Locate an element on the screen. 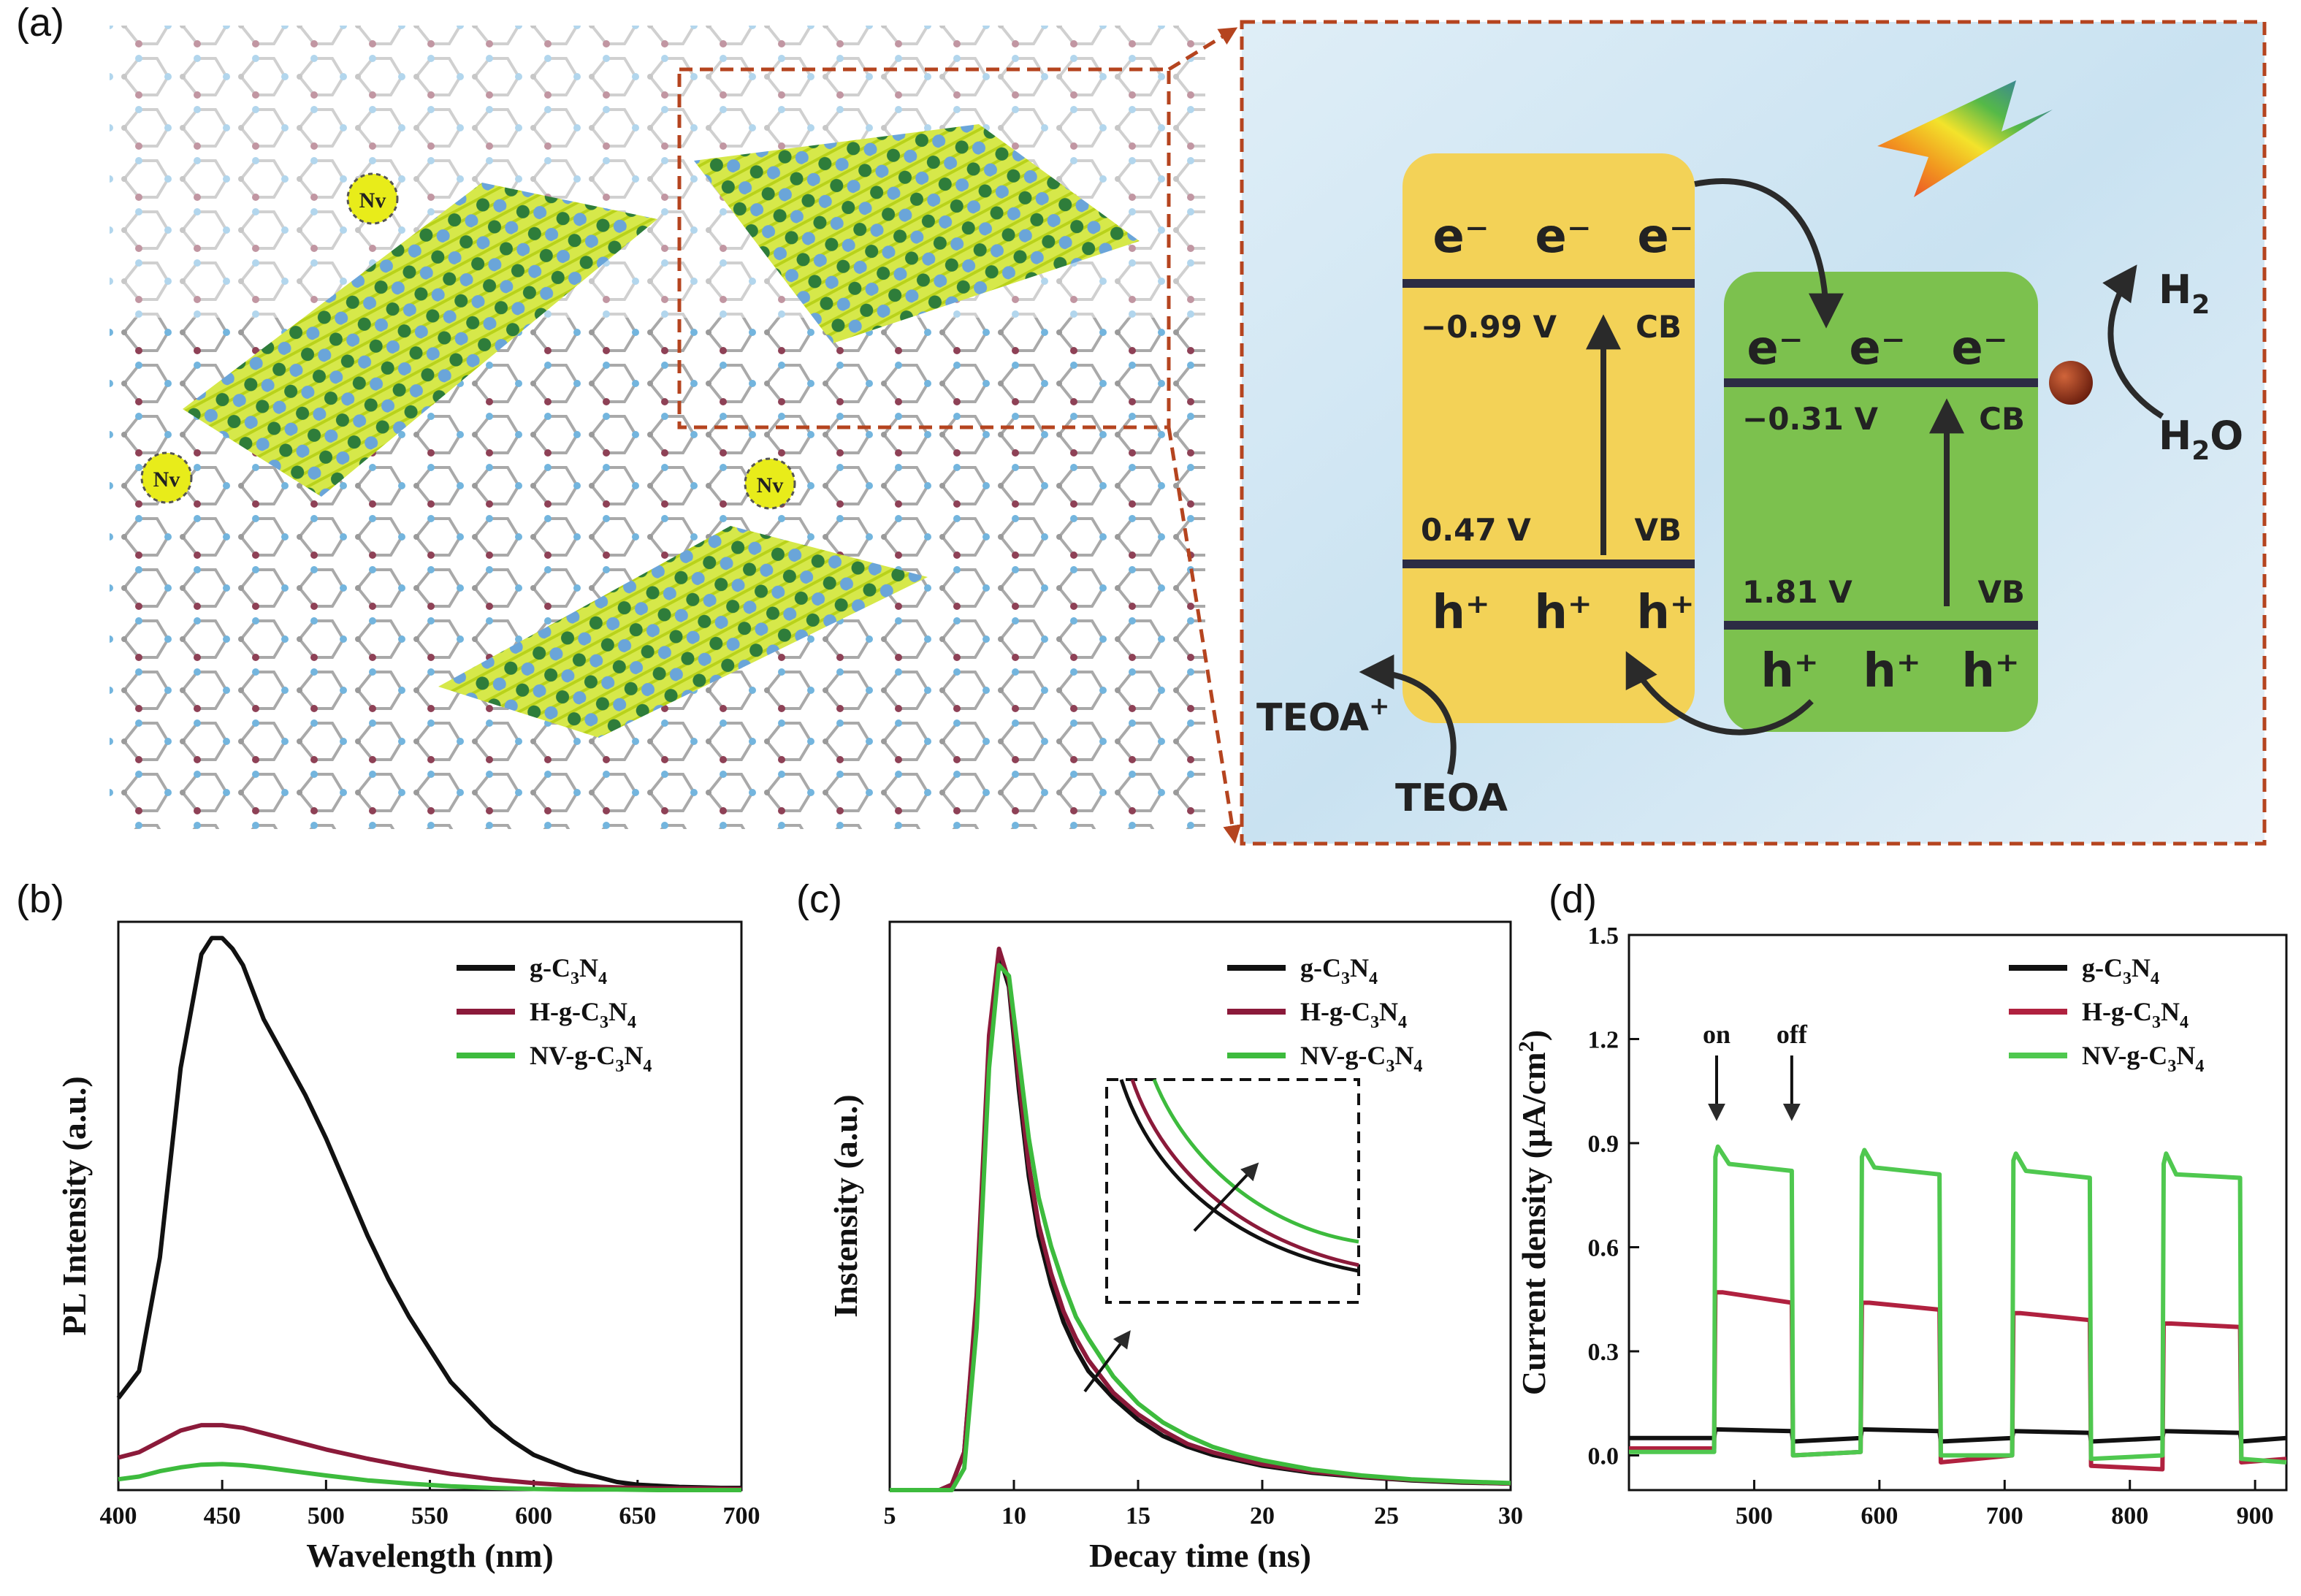 The image size is (2301, 1596). vacancy-marker-3: Nv is located at coordinates (770, 484).